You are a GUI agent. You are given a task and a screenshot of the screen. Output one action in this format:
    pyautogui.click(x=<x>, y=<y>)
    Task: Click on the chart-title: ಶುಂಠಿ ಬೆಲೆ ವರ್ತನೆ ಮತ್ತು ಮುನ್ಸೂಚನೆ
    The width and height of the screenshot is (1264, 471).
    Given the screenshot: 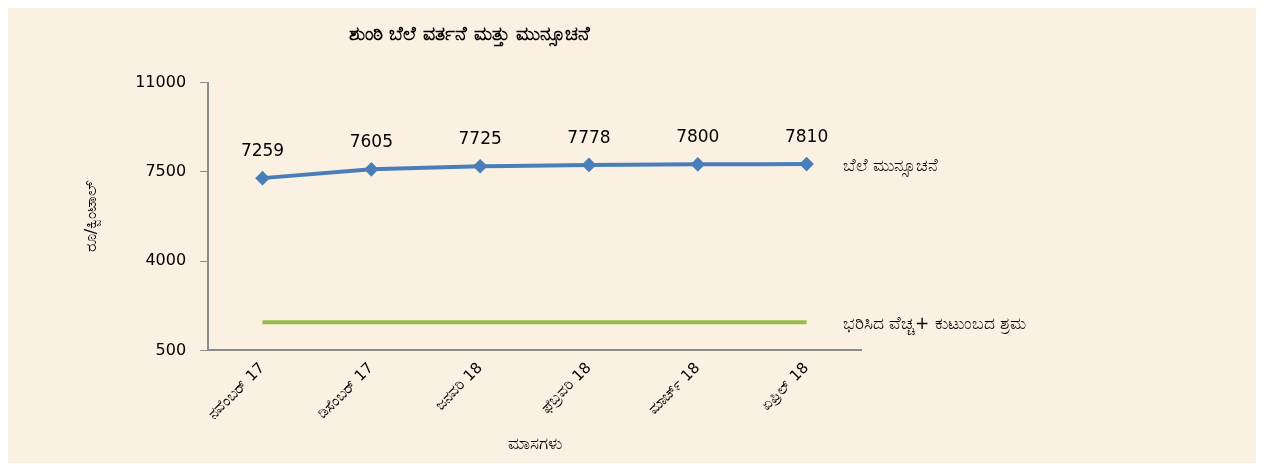 What is the action you would take?
    pyautogui.click(x=470, y=35)
    